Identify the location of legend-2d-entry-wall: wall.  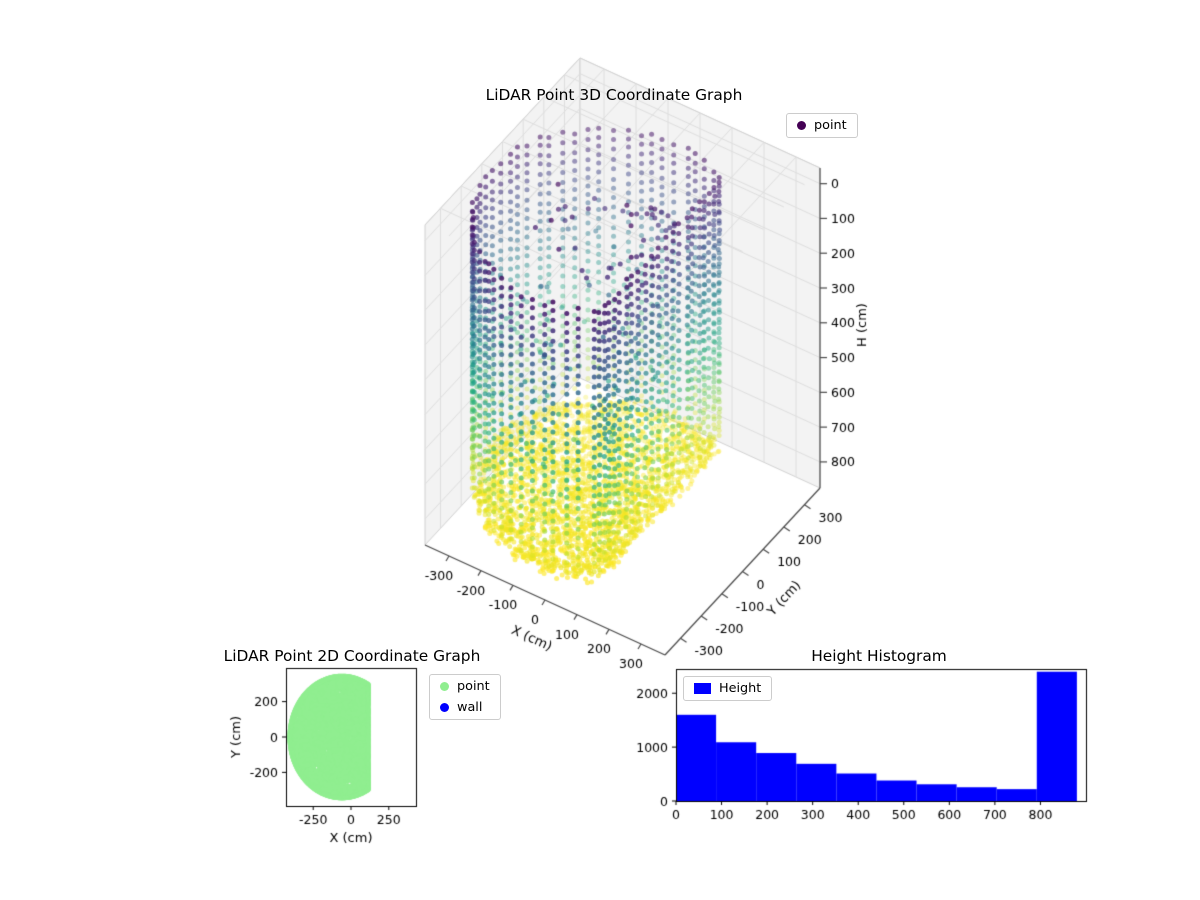
(465, 707).